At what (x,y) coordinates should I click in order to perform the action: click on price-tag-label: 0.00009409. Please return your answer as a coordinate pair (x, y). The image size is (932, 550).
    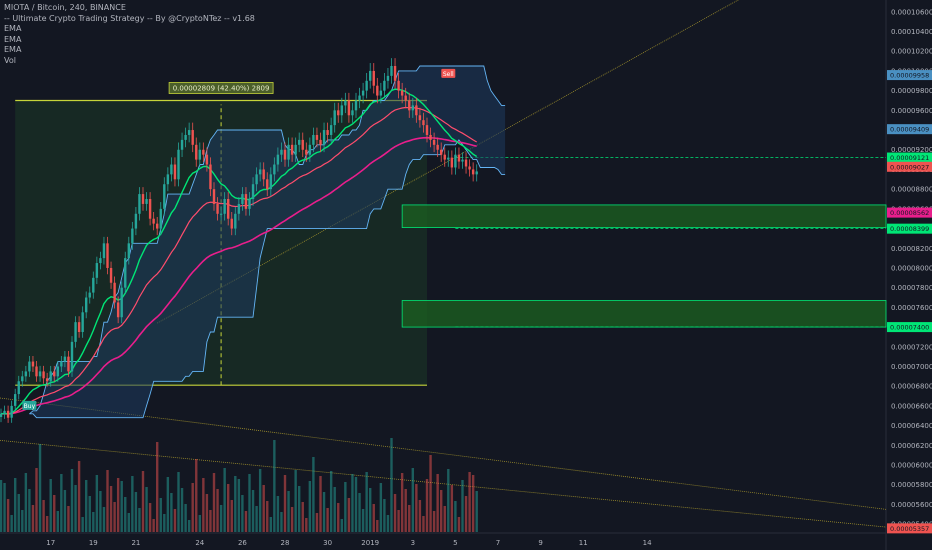
    Looking at the image, I should click on (909, 130).